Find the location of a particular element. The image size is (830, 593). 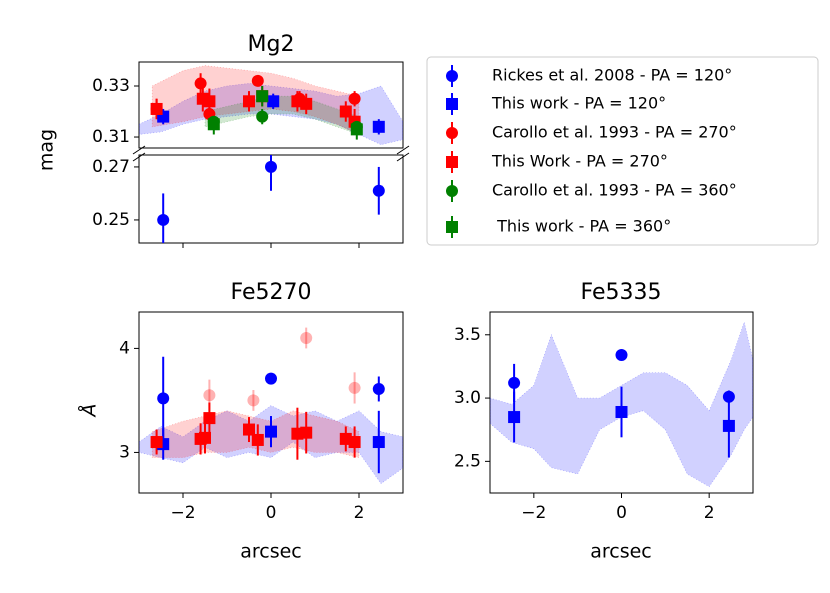

panel-title: Fe5270 is located at coordinates (271, 292).